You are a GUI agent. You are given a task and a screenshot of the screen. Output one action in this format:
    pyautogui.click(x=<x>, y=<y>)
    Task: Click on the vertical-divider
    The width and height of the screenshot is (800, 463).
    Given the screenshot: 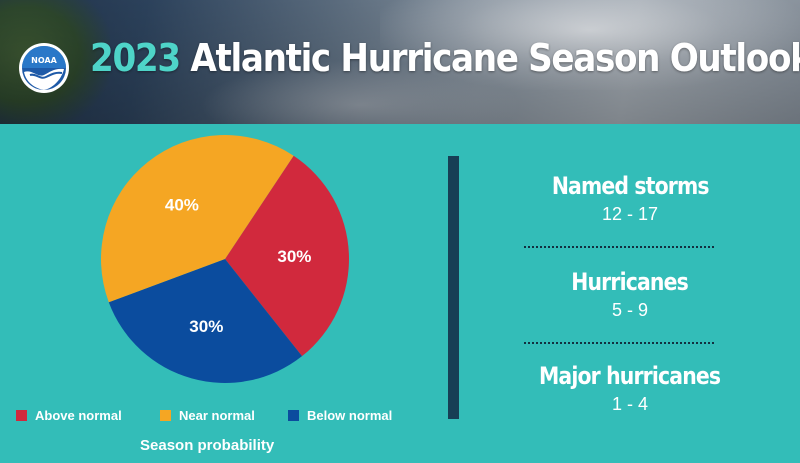 What is the action you would take?
    pyautogui.click(x=453, y=287)
    